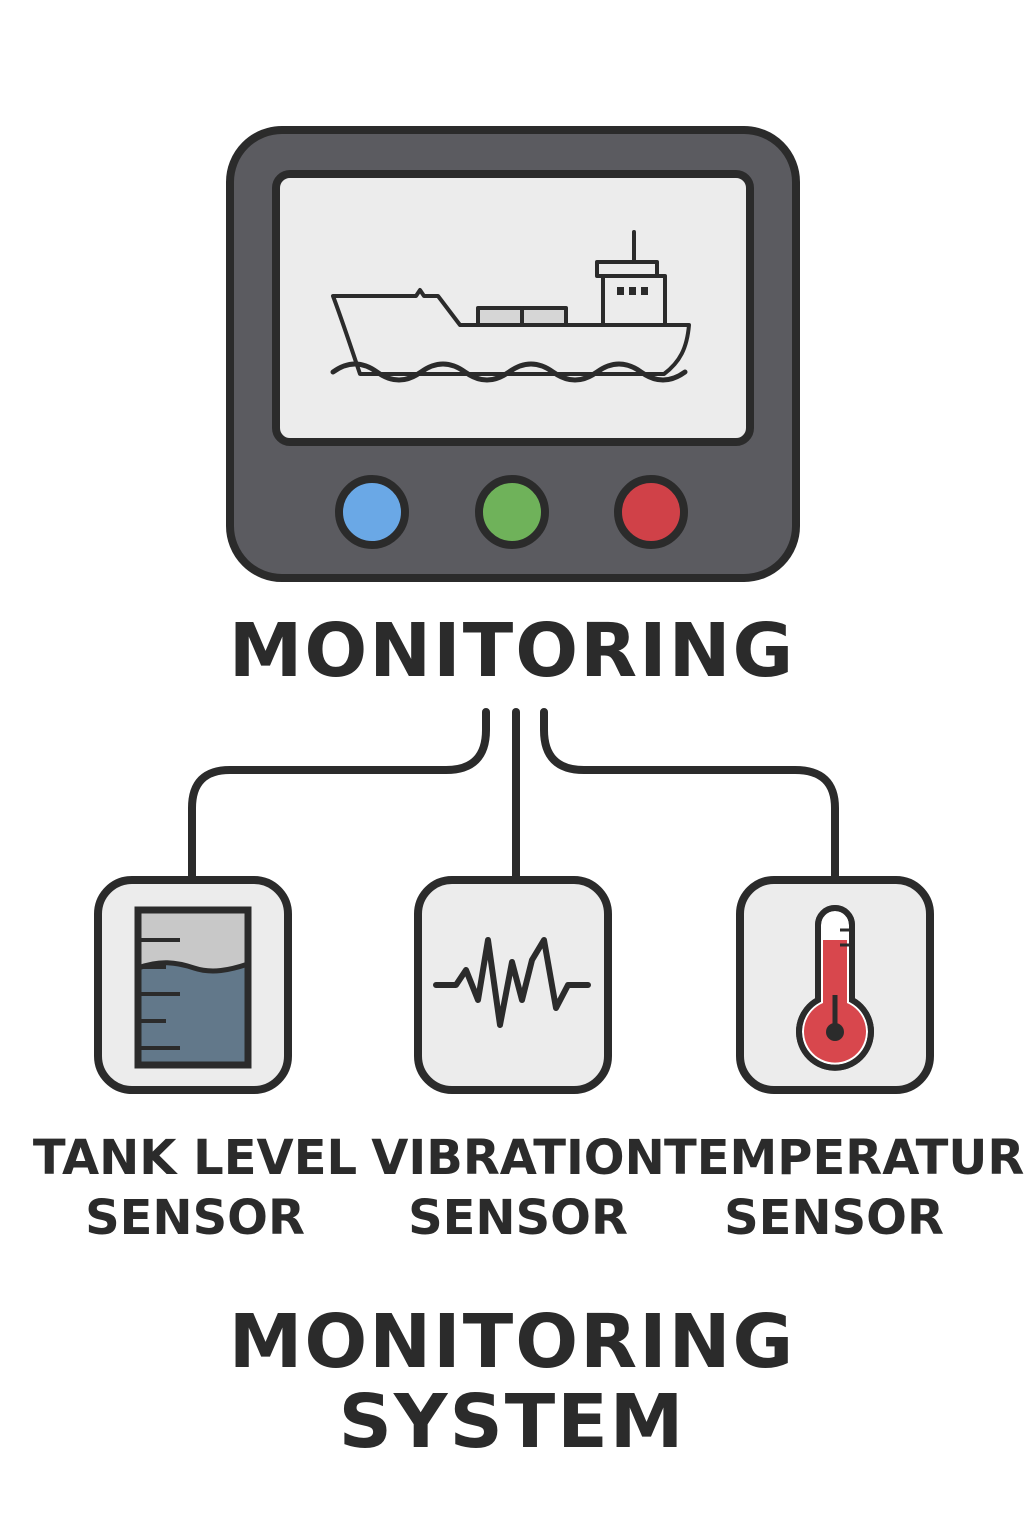 The image size is (1024, 1536). I want to click on vibration-label-line1: VIBRATION, so click(518, 1158).